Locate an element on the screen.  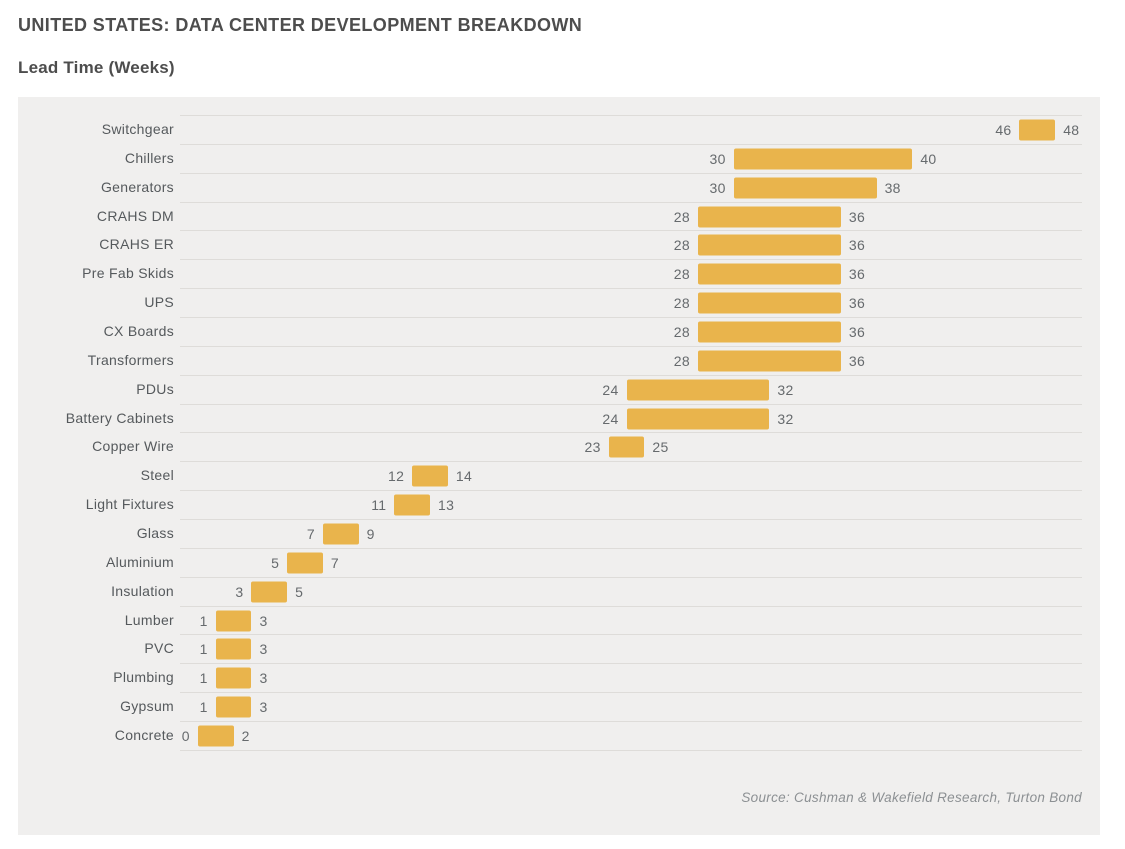
bar-max-label: 25 is located at coordinates (660, 447).